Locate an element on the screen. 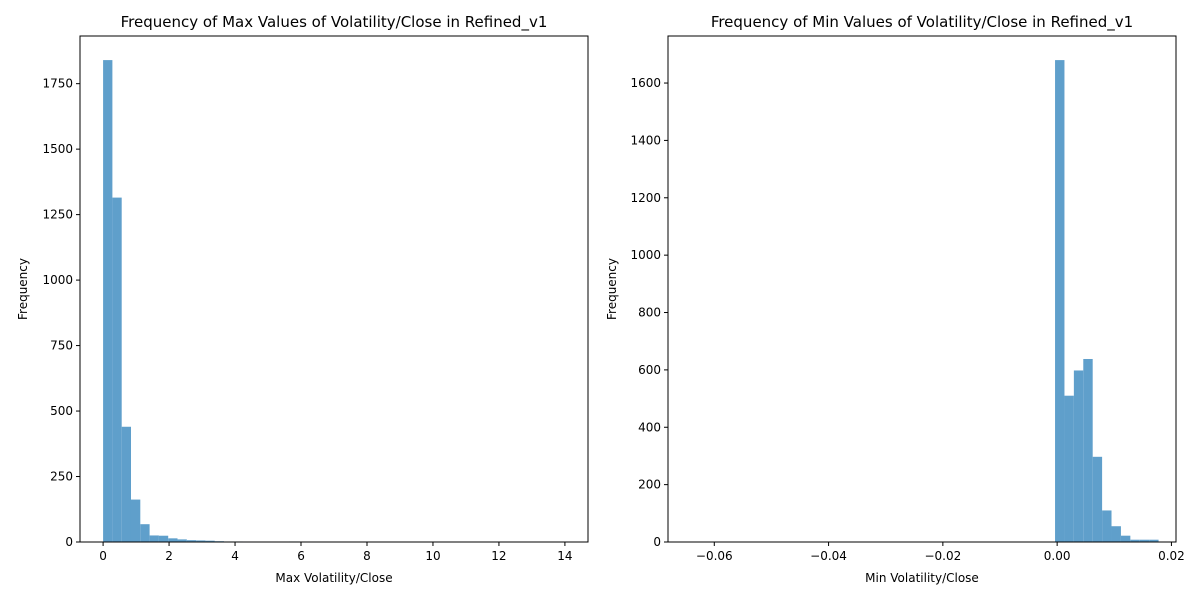 The width and height of the screenshot is (1200, 600). x-axis-ticks: −0.06 −0.04 −0.02 0.00 0.02 is located at coordinates (940, 552).